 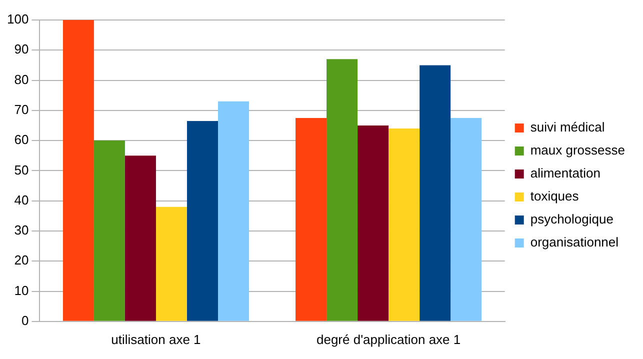 I want to click on legend-label: maux grossesse, so click(x=578, y=150).